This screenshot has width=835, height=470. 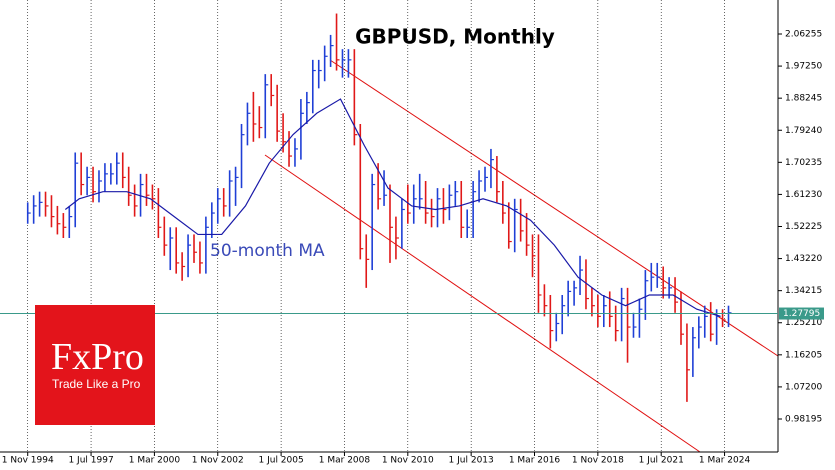 What do you see at coordinates (345, 461) in the screenshot?
I see `x-tick-label: 1 Mar 2008` at bounding box center [345, 461].